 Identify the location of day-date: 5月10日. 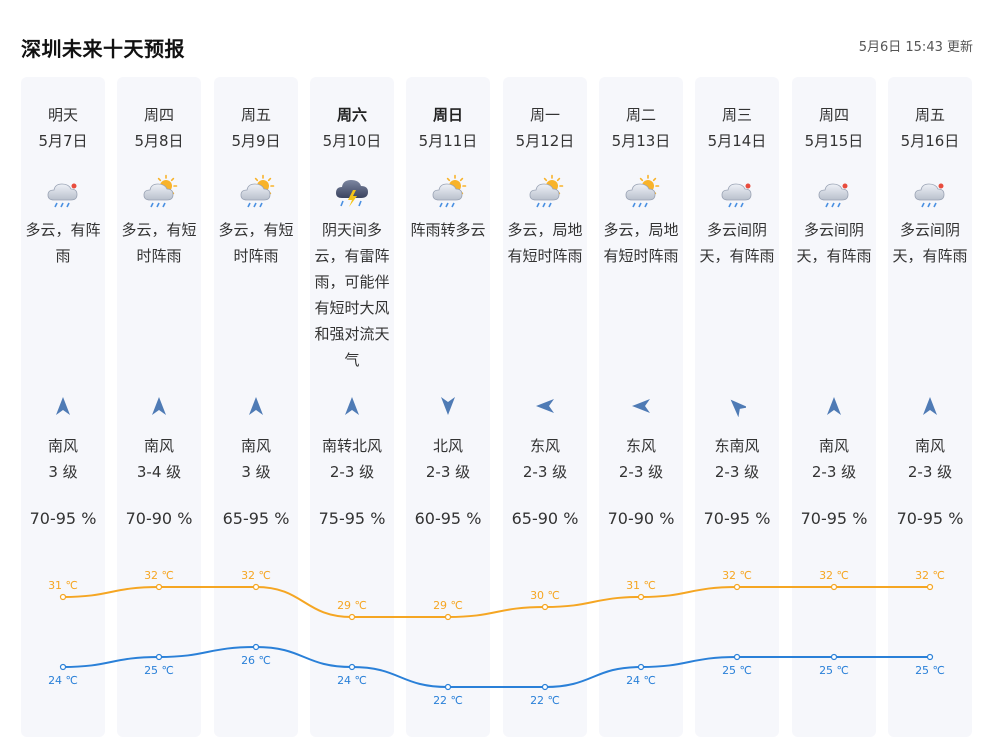
(352, 141).